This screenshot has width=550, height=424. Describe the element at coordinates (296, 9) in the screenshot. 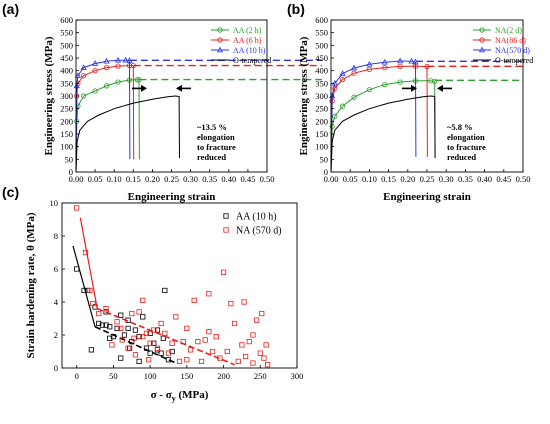

I see `panel-label-b: (b)` at that location.